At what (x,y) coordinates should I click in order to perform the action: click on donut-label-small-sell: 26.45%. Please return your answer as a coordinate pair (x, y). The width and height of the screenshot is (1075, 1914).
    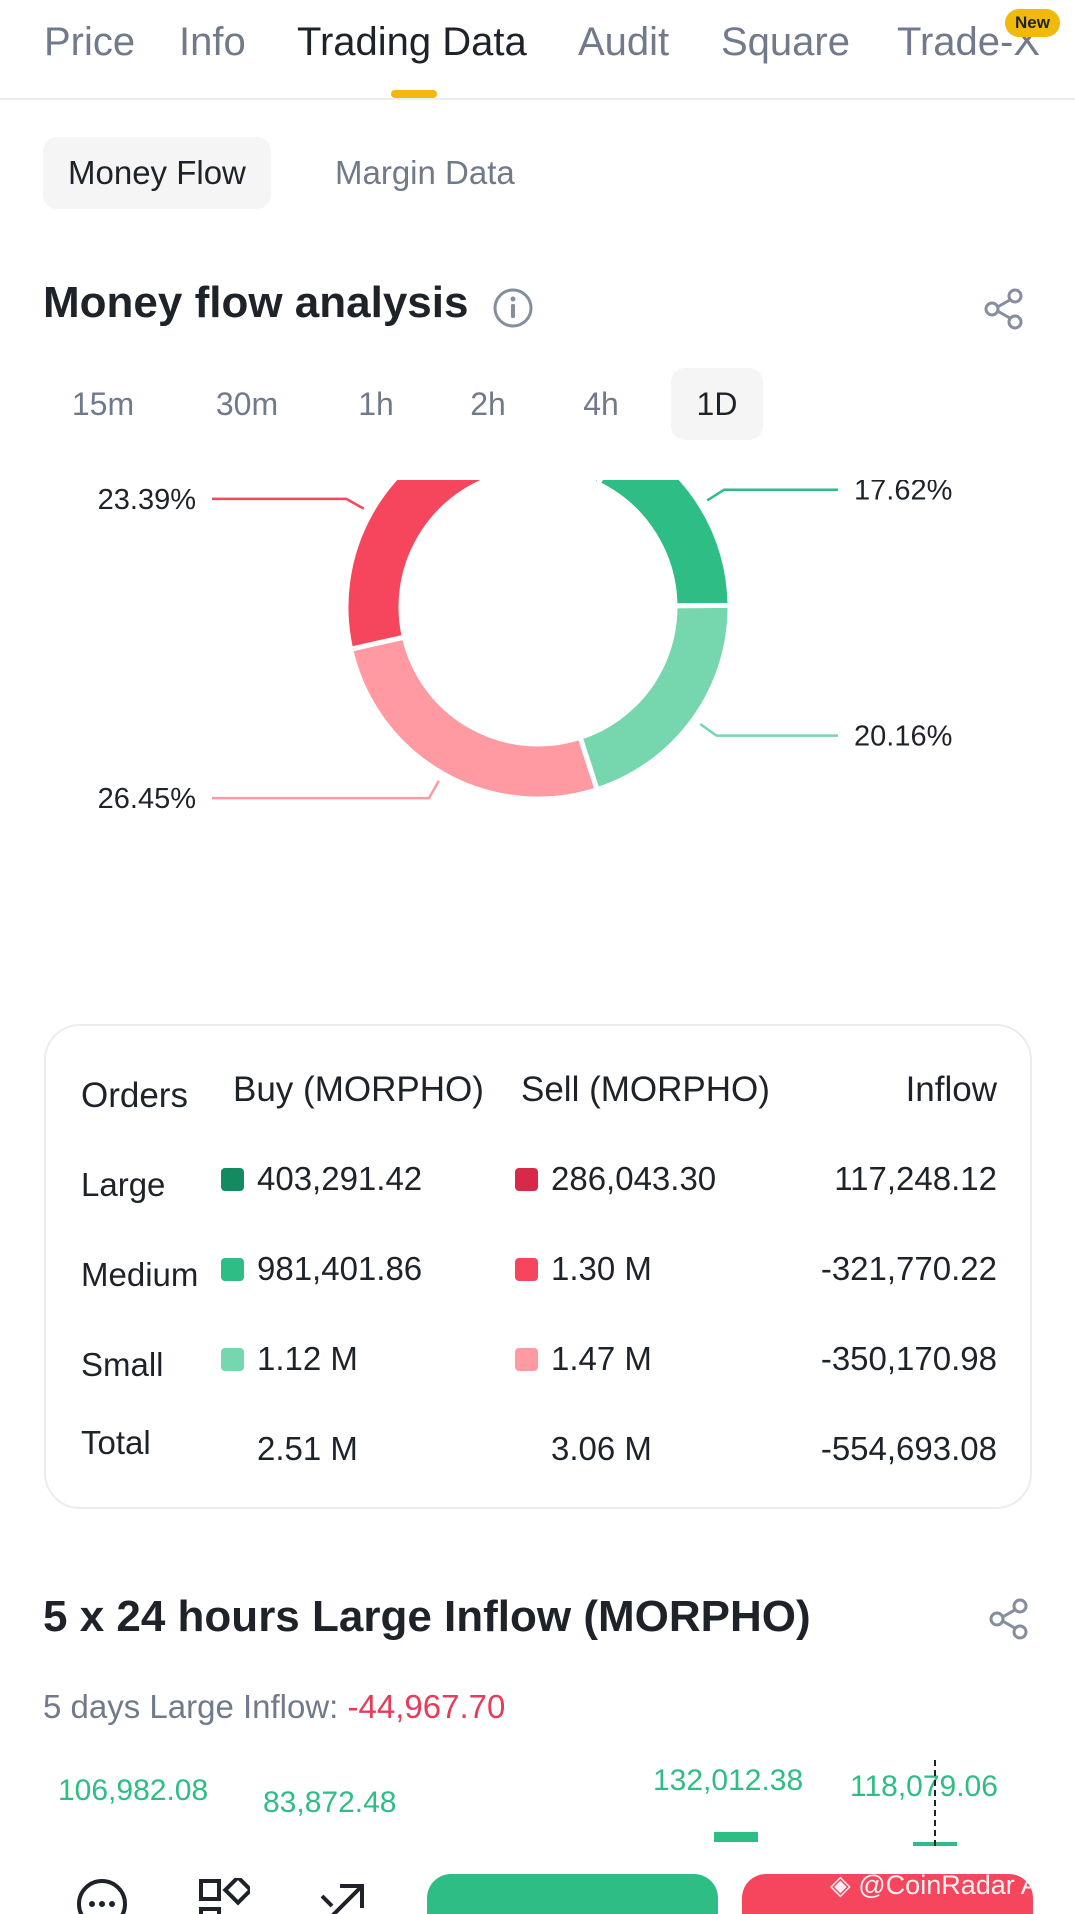
    Looking at the image, I should click on (147, 799).